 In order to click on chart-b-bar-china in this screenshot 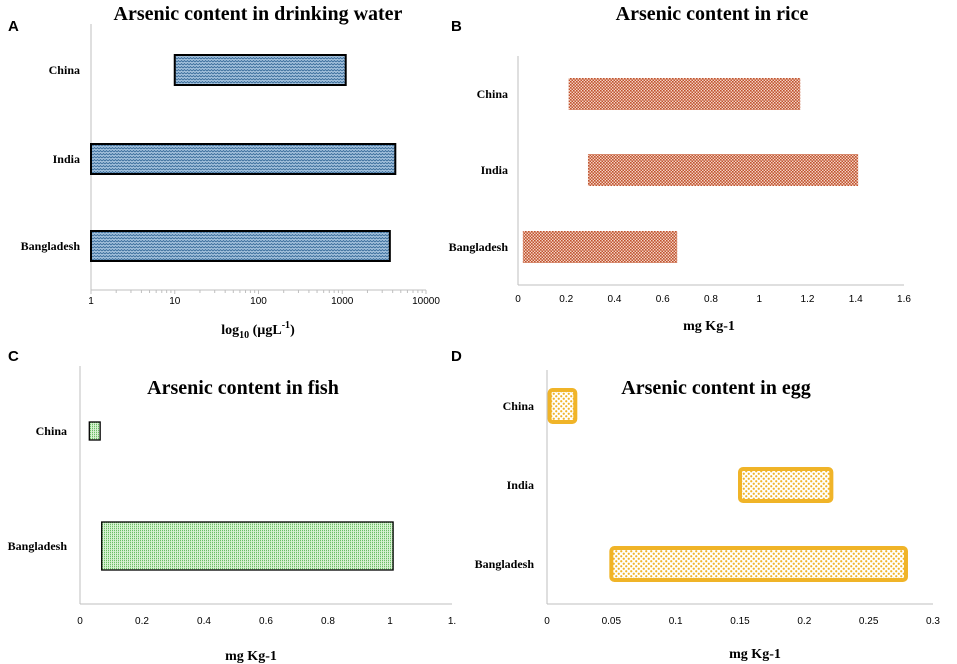, I will do `click(684, 94)`.